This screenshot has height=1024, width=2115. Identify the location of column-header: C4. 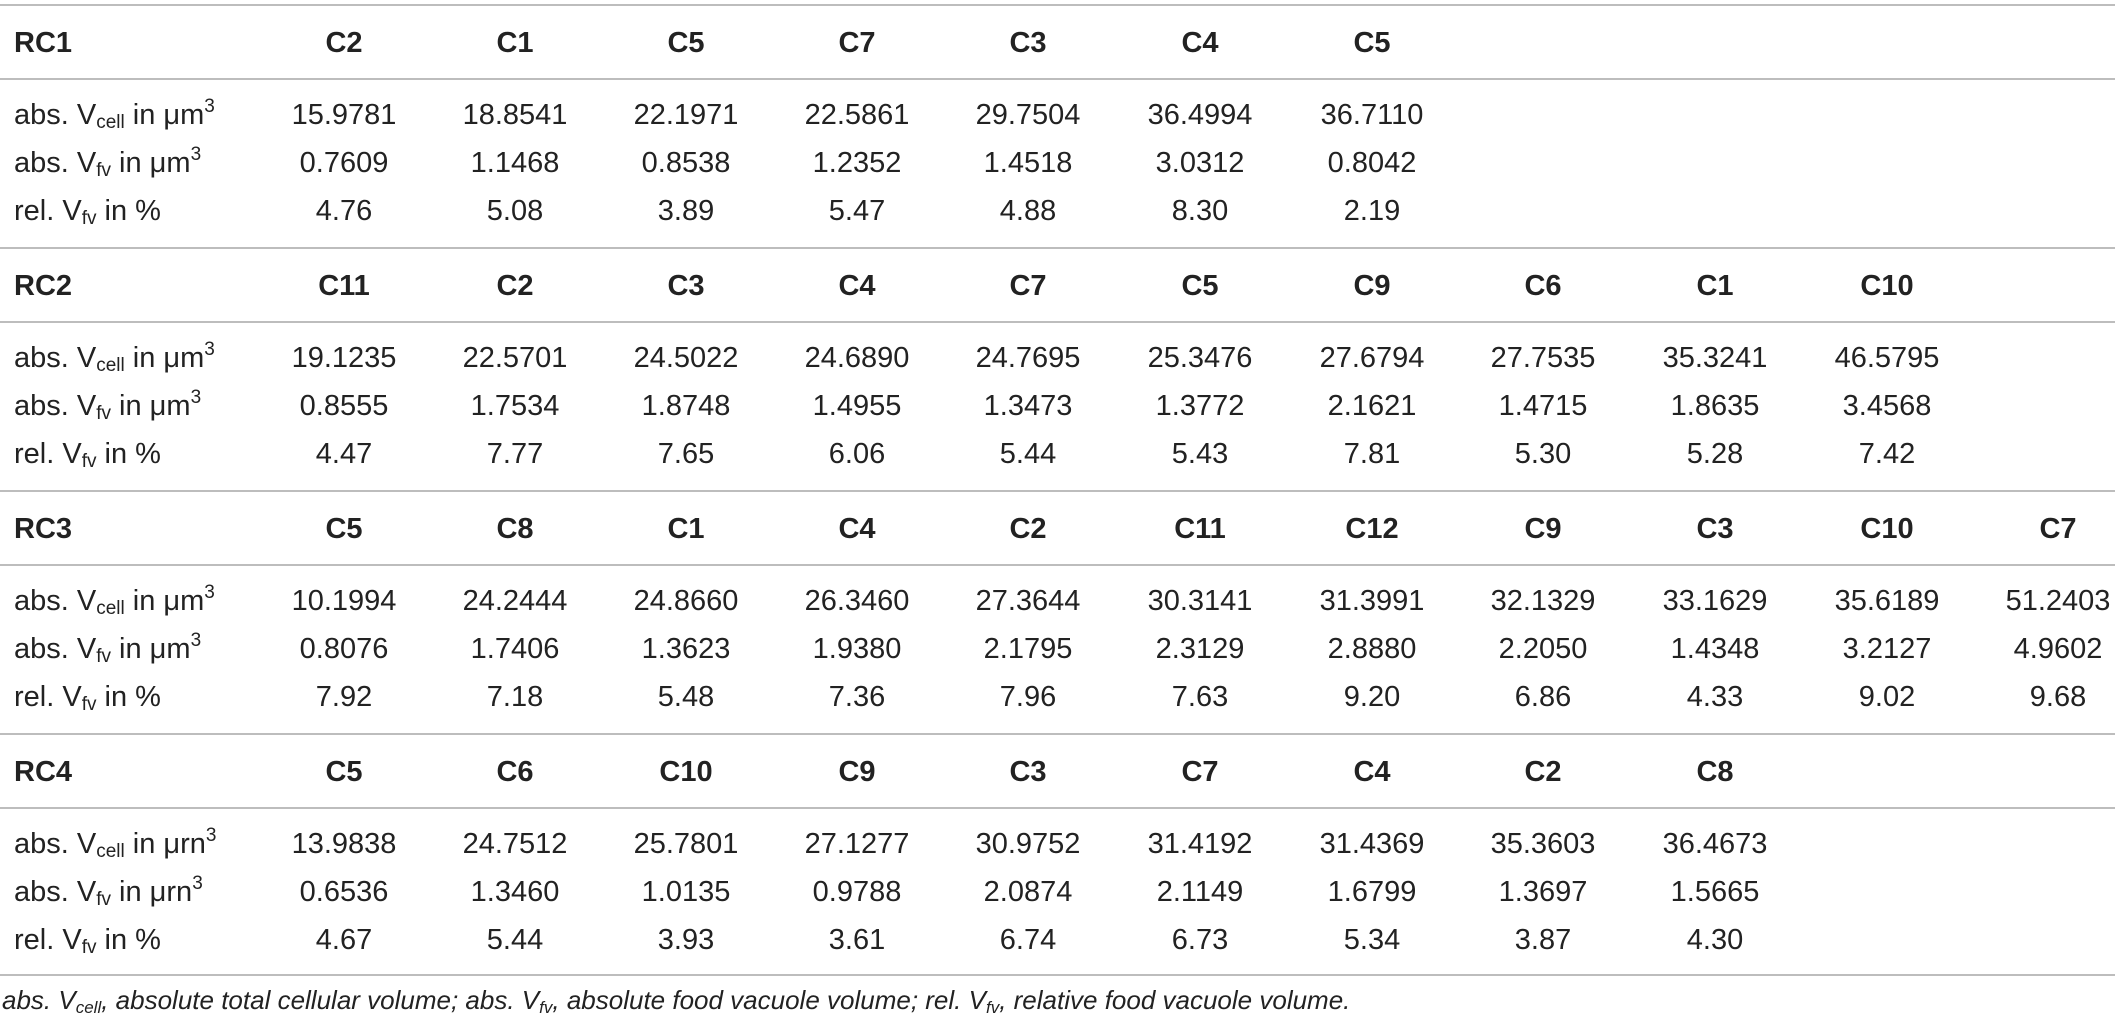
(1200, 43).